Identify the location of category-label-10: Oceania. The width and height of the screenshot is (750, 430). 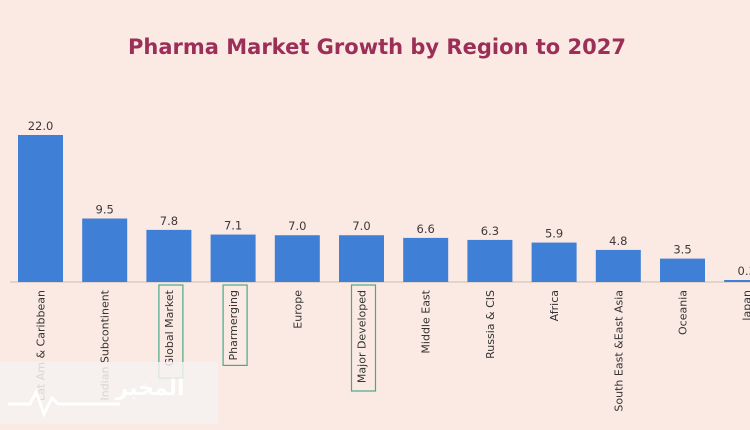
(683, 312).